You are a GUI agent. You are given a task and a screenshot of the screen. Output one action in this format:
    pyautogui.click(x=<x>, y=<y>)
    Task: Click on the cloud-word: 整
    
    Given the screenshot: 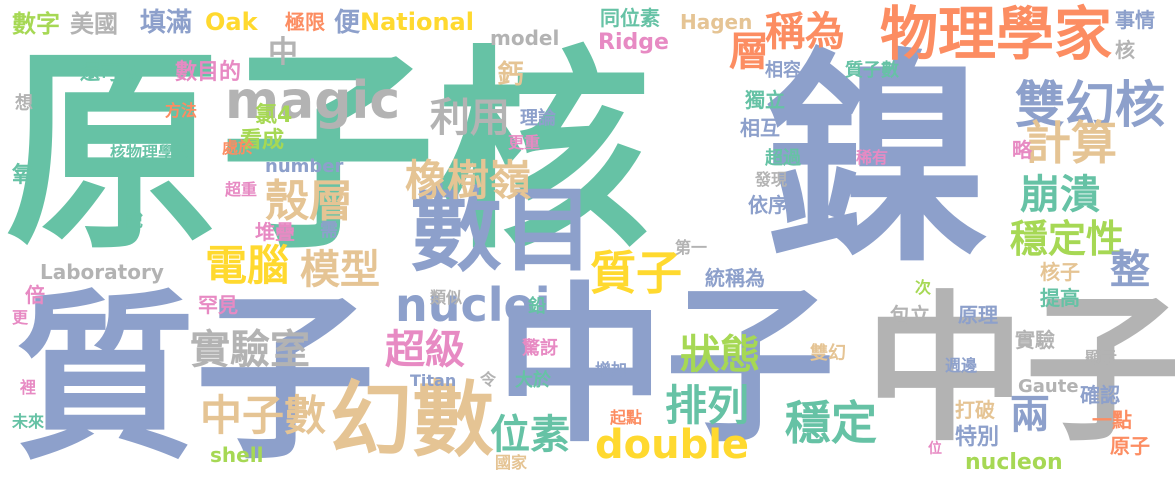 What is the action you would take?
    pyautogui.click(x=1130, y=270)
    